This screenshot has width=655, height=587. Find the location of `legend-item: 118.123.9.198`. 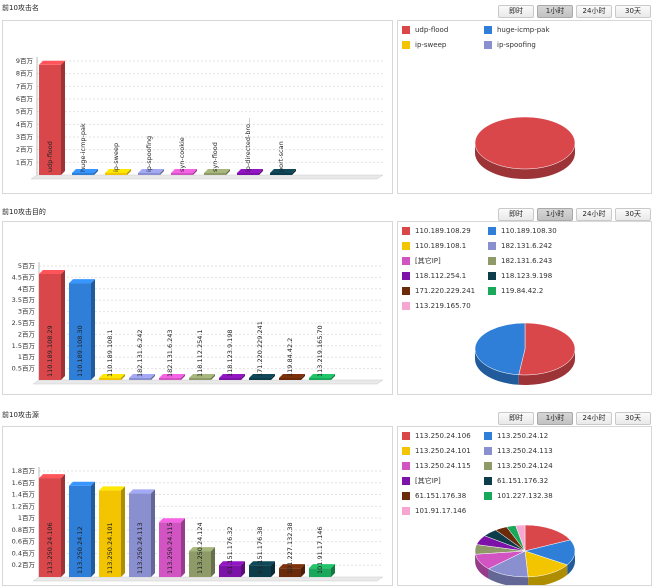

legend-item: 118.123.9.198 is located at coordinates (520, 276).